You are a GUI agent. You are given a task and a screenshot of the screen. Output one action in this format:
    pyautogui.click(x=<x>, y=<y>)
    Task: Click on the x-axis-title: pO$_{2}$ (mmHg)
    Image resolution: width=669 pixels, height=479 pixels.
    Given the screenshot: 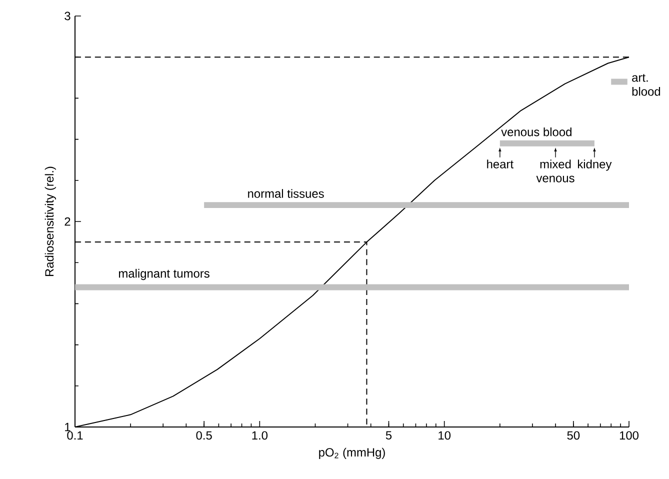 What is the action you would take?
    pyautogui.click(x=352, y=453)
    